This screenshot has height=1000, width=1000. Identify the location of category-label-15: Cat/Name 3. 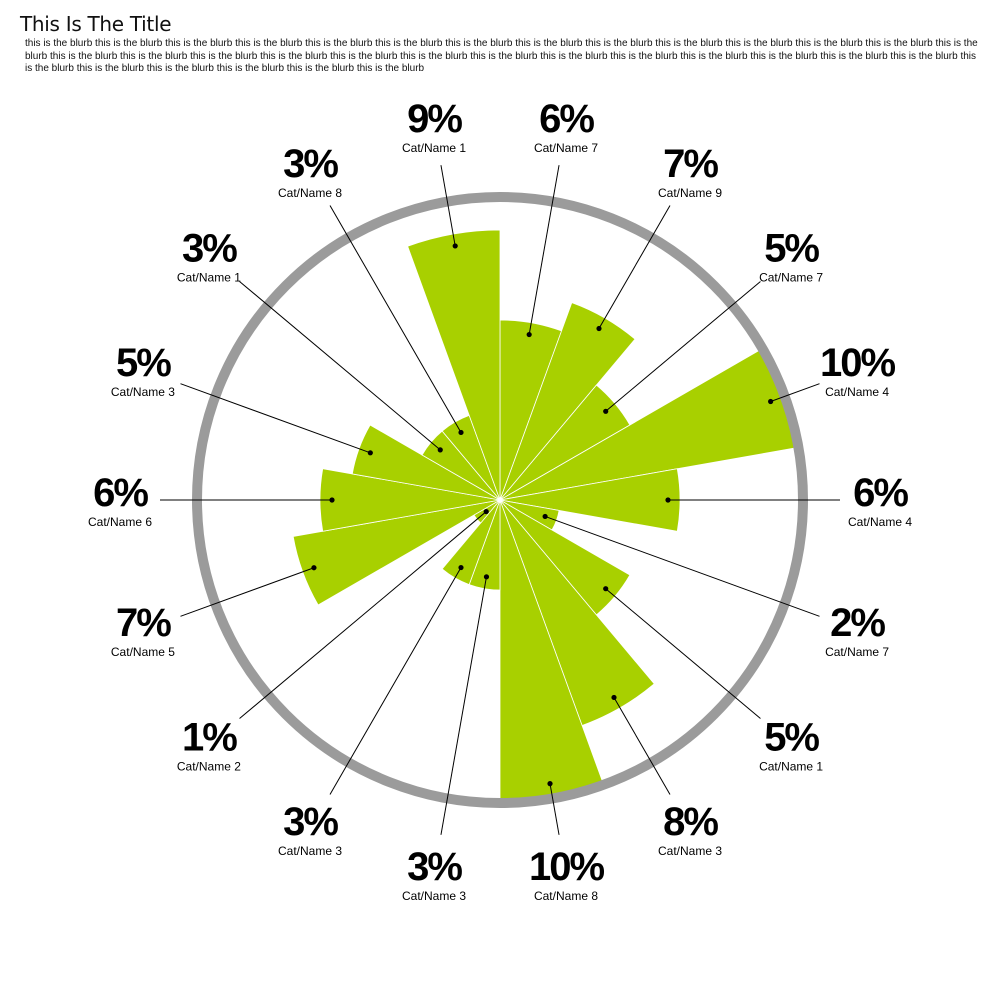
(143, 392).